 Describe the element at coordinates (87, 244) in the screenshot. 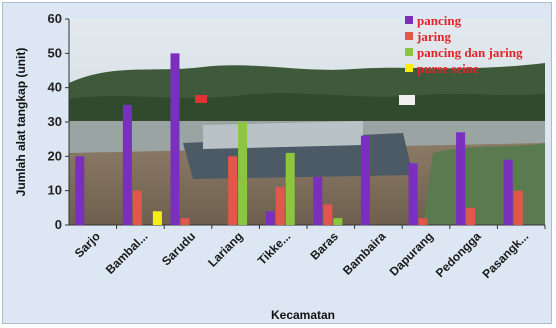

I see `x-tick-label: Sarjo` at that location.